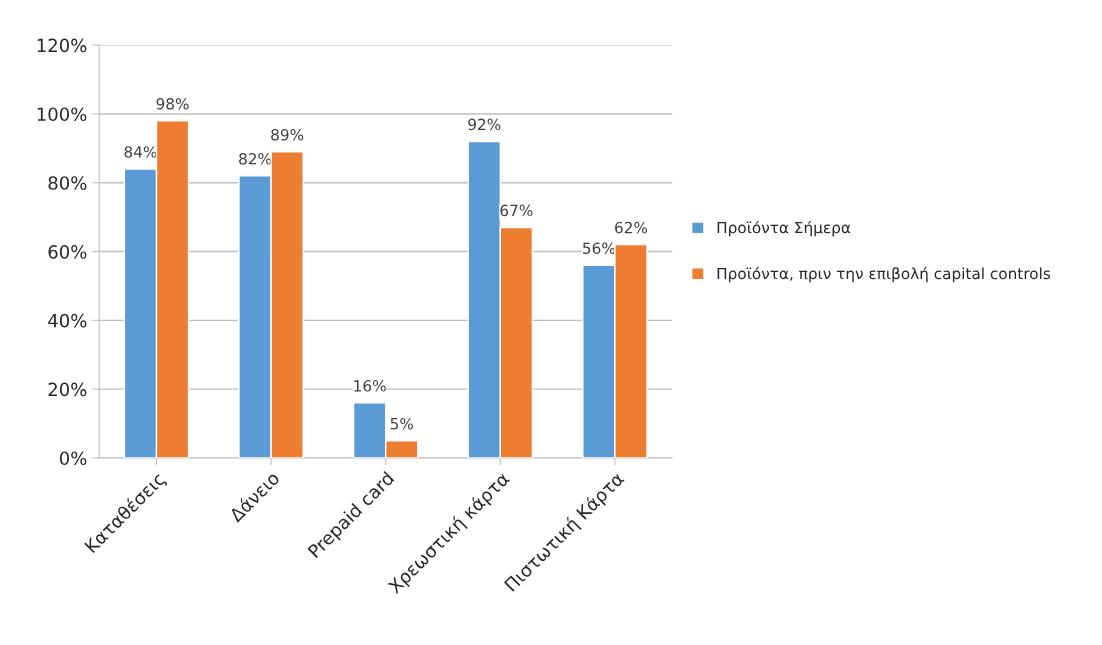  What do you see at coordinates (516, 210) in the screenshot?
I see `data-label: 67%` at bounding box center [516, 210].